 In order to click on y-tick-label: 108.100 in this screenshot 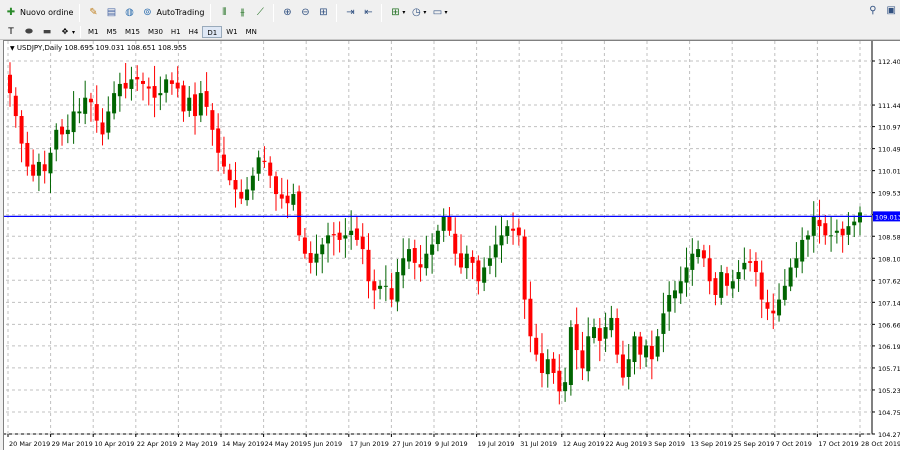, I will do `click(889, 259)`.